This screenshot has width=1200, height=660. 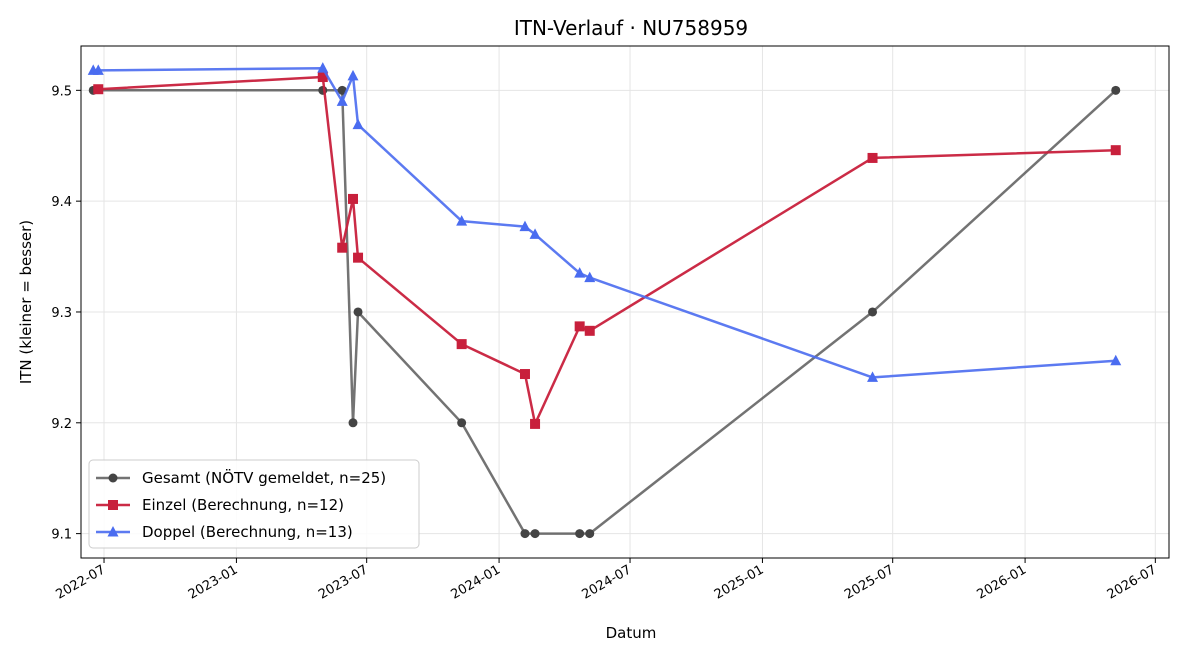 What do you see at coordinates (243, 505) in the screenshot?
I see `legend-label: Einzel (Berechnung, n=12)` at bounding box center [243, 505].